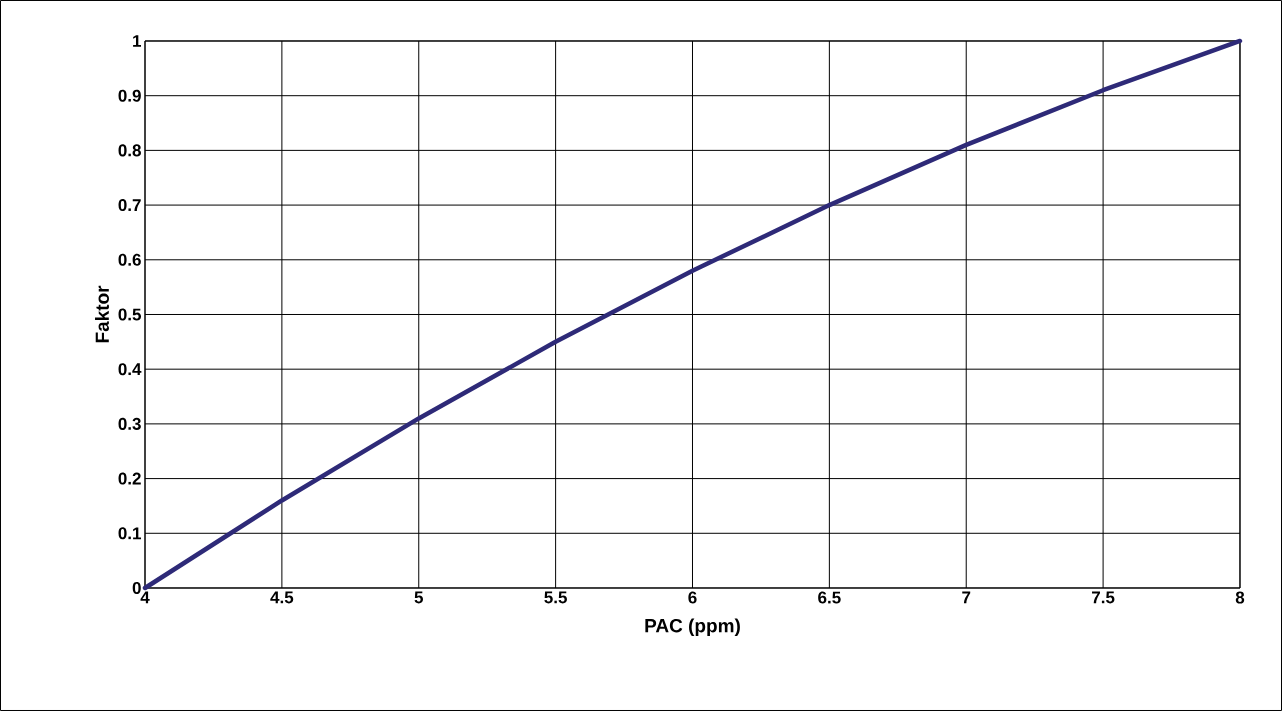  I want to click on y-tick-label: 0.7, so click(129, 205).